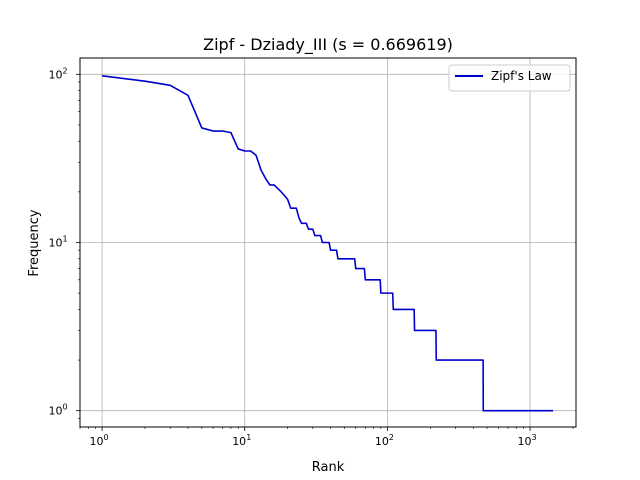 The image size is (640, 480). What do you see at coordinates (241, 440) in the screenshot?
I see `x-tick-label: 10¹` at bounding box center [241, 440].